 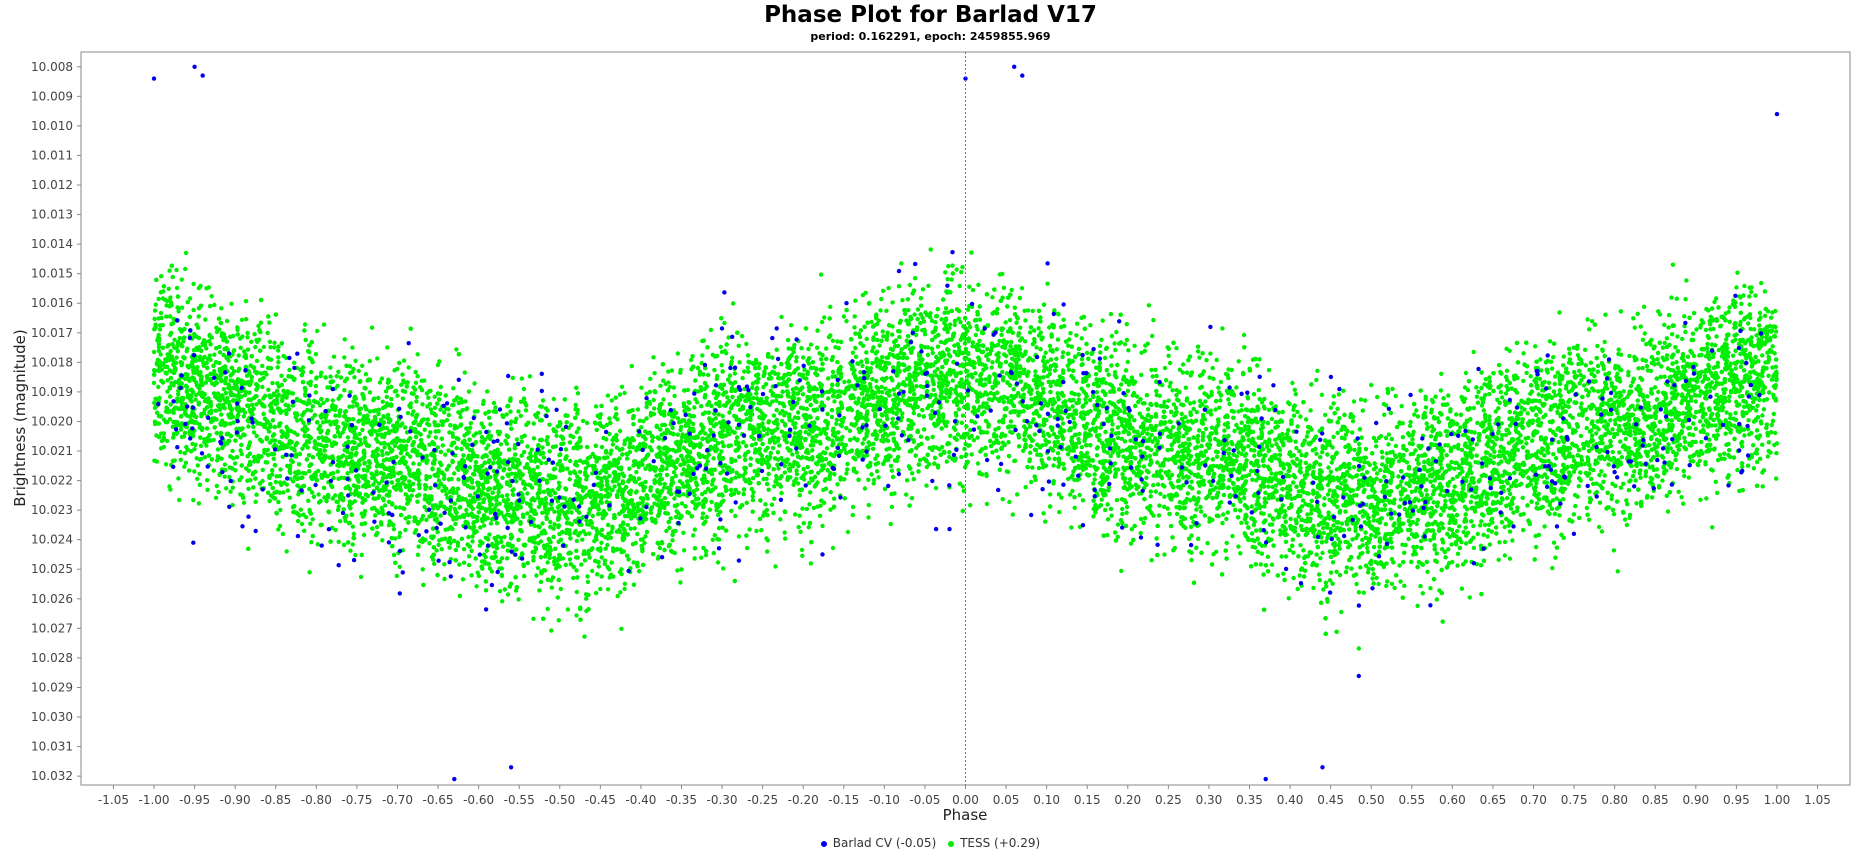 What do you see at coordinates (52, 274) in the screenshot?
I see `y-tick-label: 10.015` at bounding box center [52, 274].